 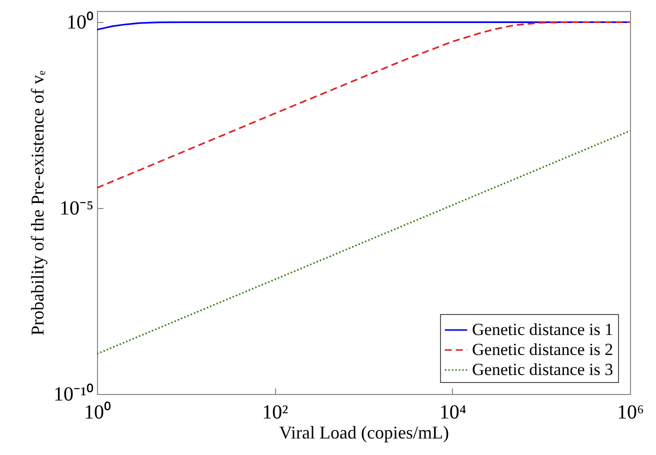 I want to click on x-tick-label: 10², so click(x=275, y=413).